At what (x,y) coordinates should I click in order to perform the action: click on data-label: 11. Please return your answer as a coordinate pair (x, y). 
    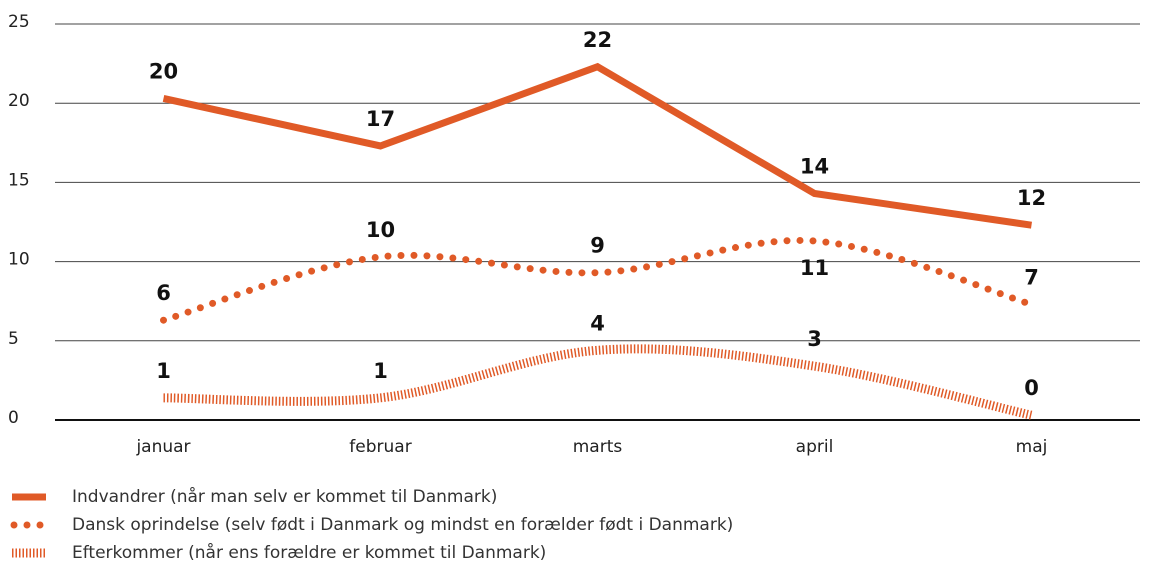
    Looking at the image, I should click on (814, 268).